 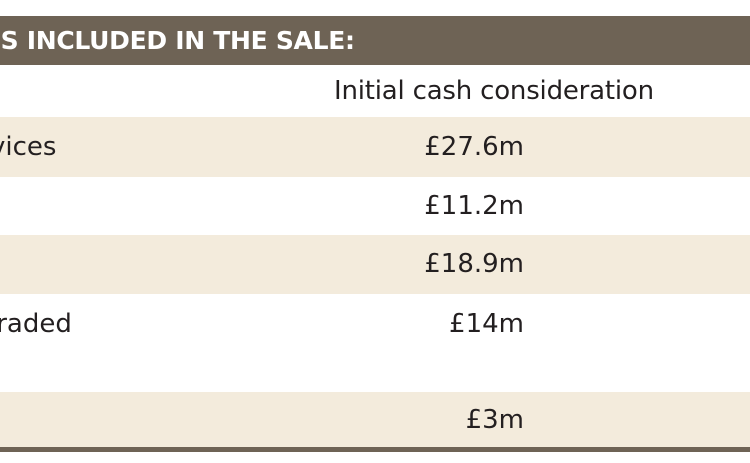 What do you see at coordinates (375, 206) in the screenshot?
I see `table-row: £11.2m` at bounding box center [375, 206].